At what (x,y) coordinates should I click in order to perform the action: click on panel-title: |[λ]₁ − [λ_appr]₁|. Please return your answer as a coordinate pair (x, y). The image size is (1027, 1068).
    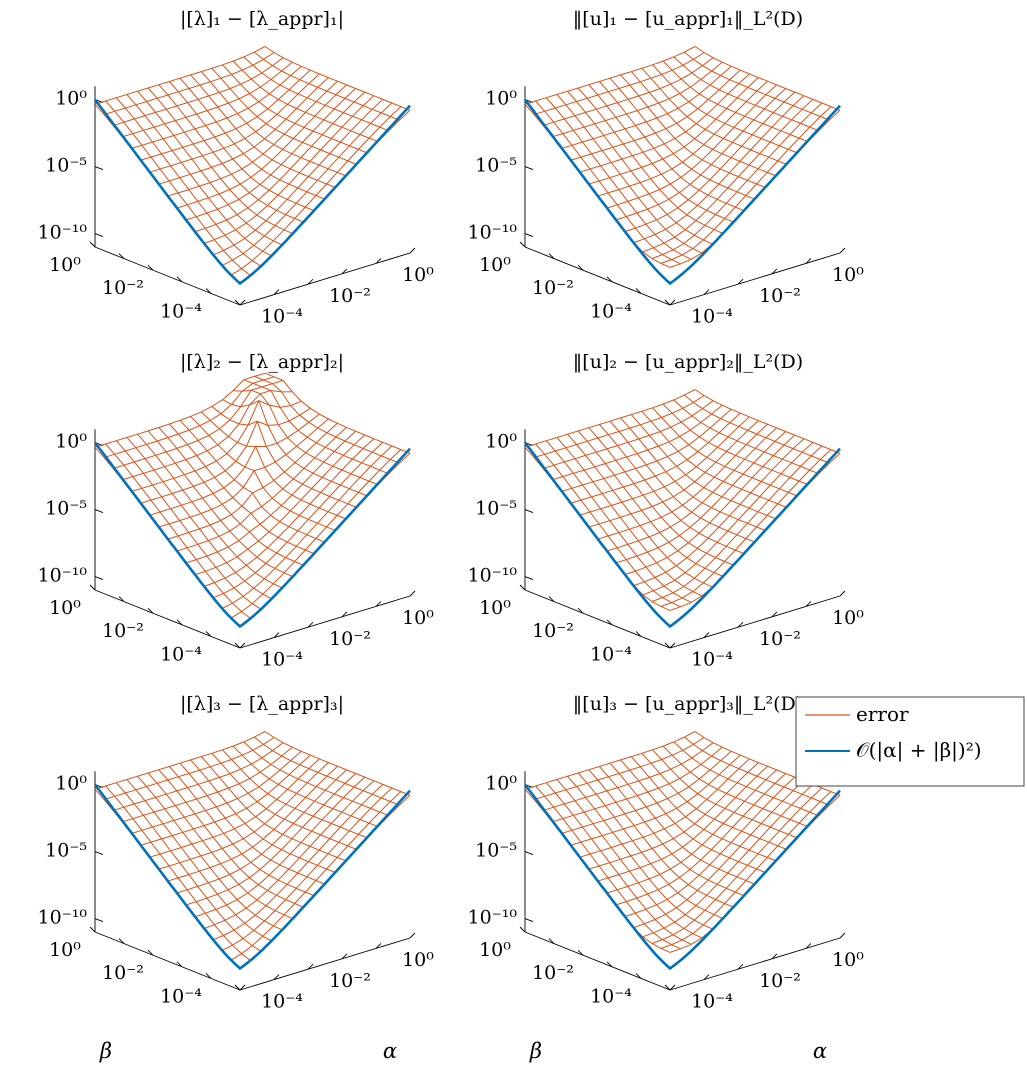
    Looking at the image, I should click on (262, 19).